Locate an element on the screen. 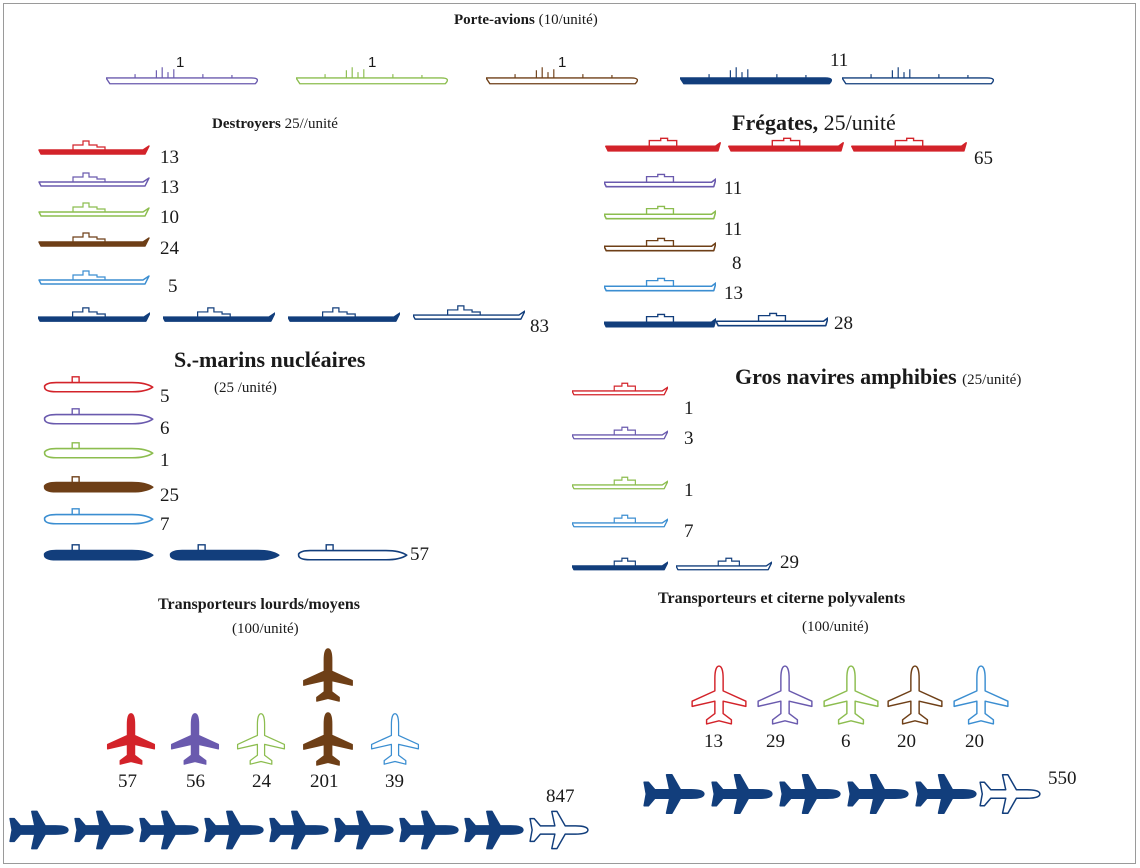 Image resolution: width=1140 pixels, height=868 pixels. tanker-transport-unit: (100/unité) is located at coordinates (835, 627).